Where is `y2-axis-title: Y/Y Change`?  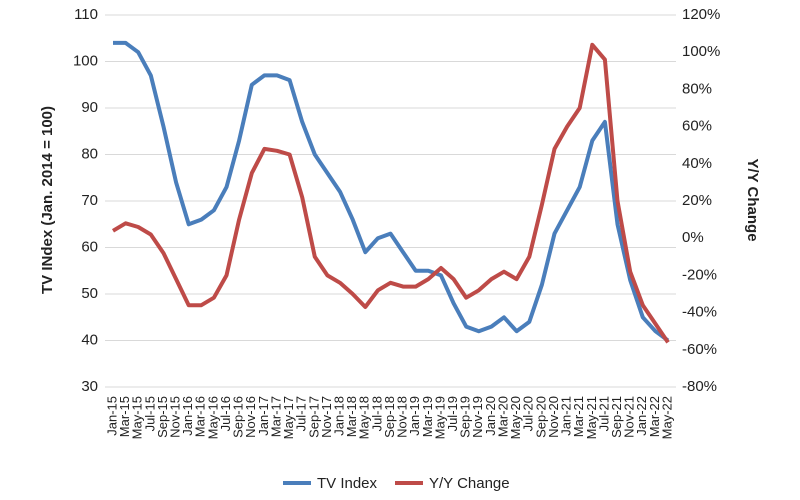 y2-axis-title: Y/Y Change is located at coordinates (752, 199).